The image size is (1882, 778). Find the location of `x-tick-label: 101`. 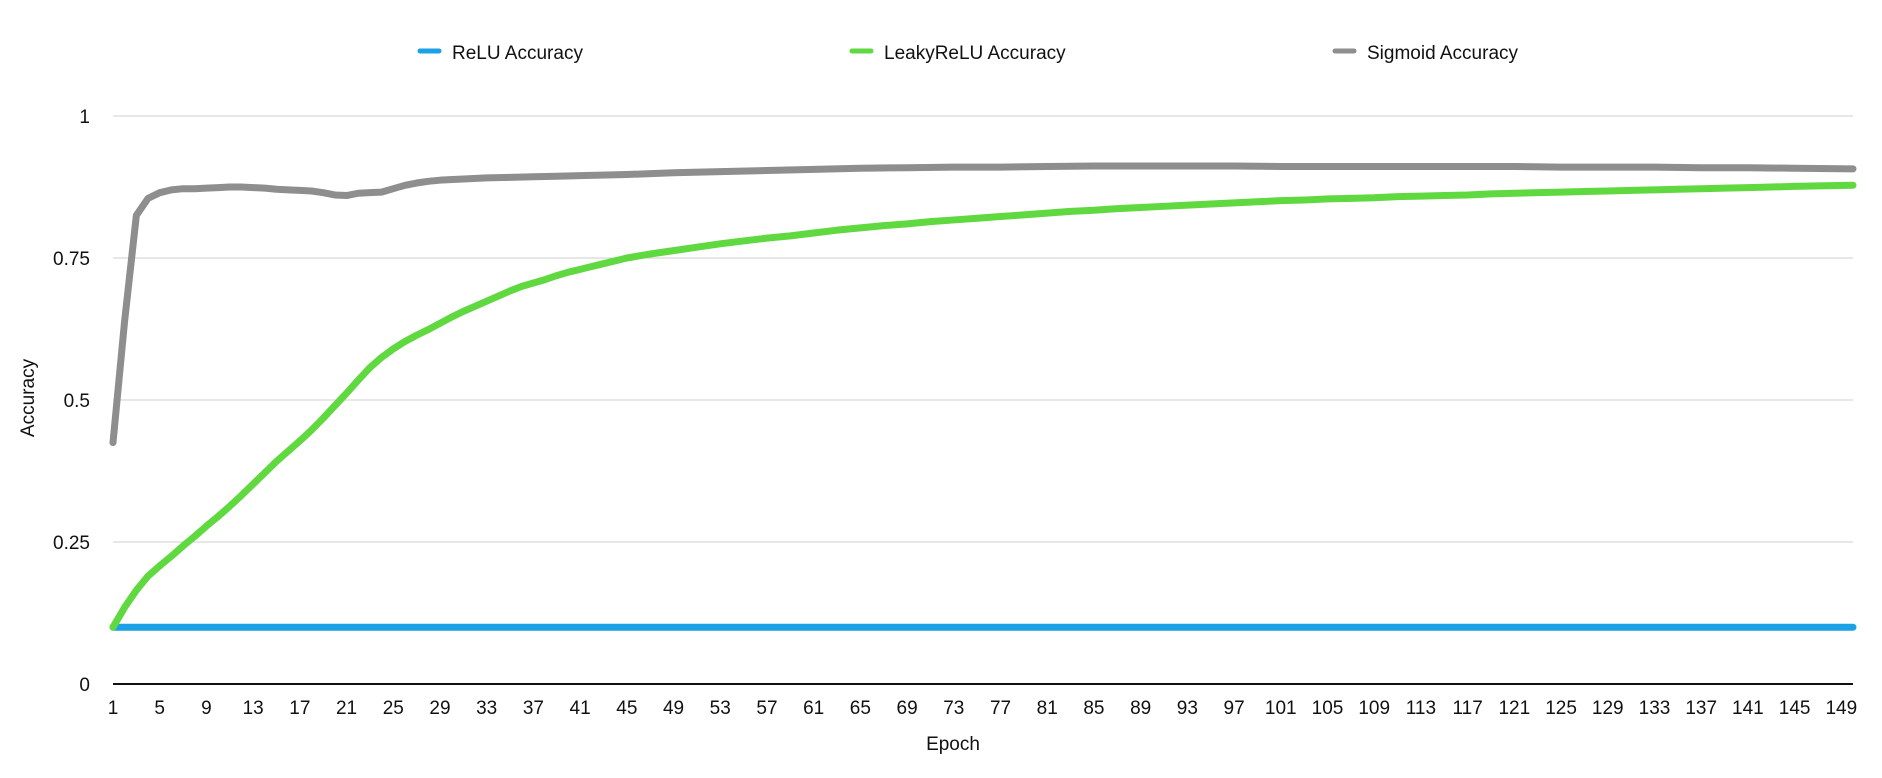

x-tick-label: 101 is located at coordinates (1281, 708).